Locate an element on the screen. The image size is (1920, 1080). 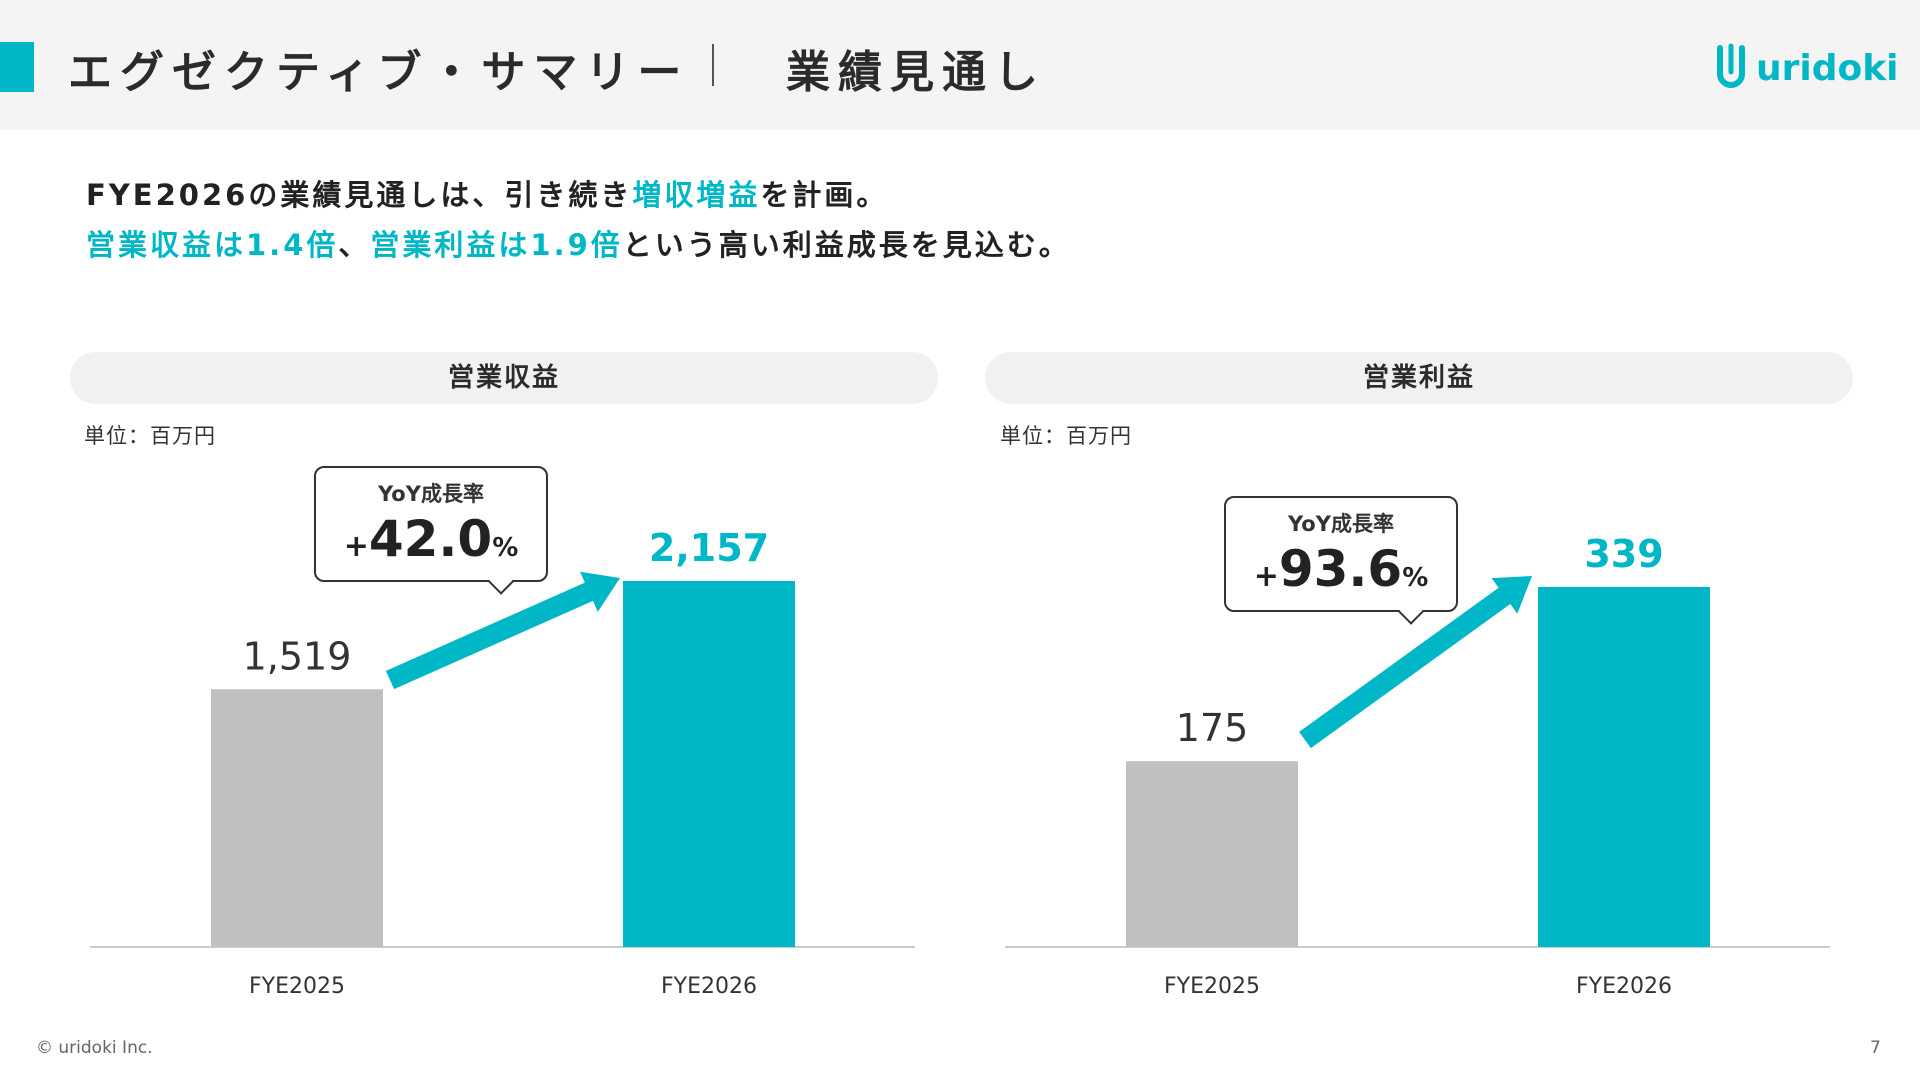
bar-value-label: 2,157 is located at coordinates (709, 548).